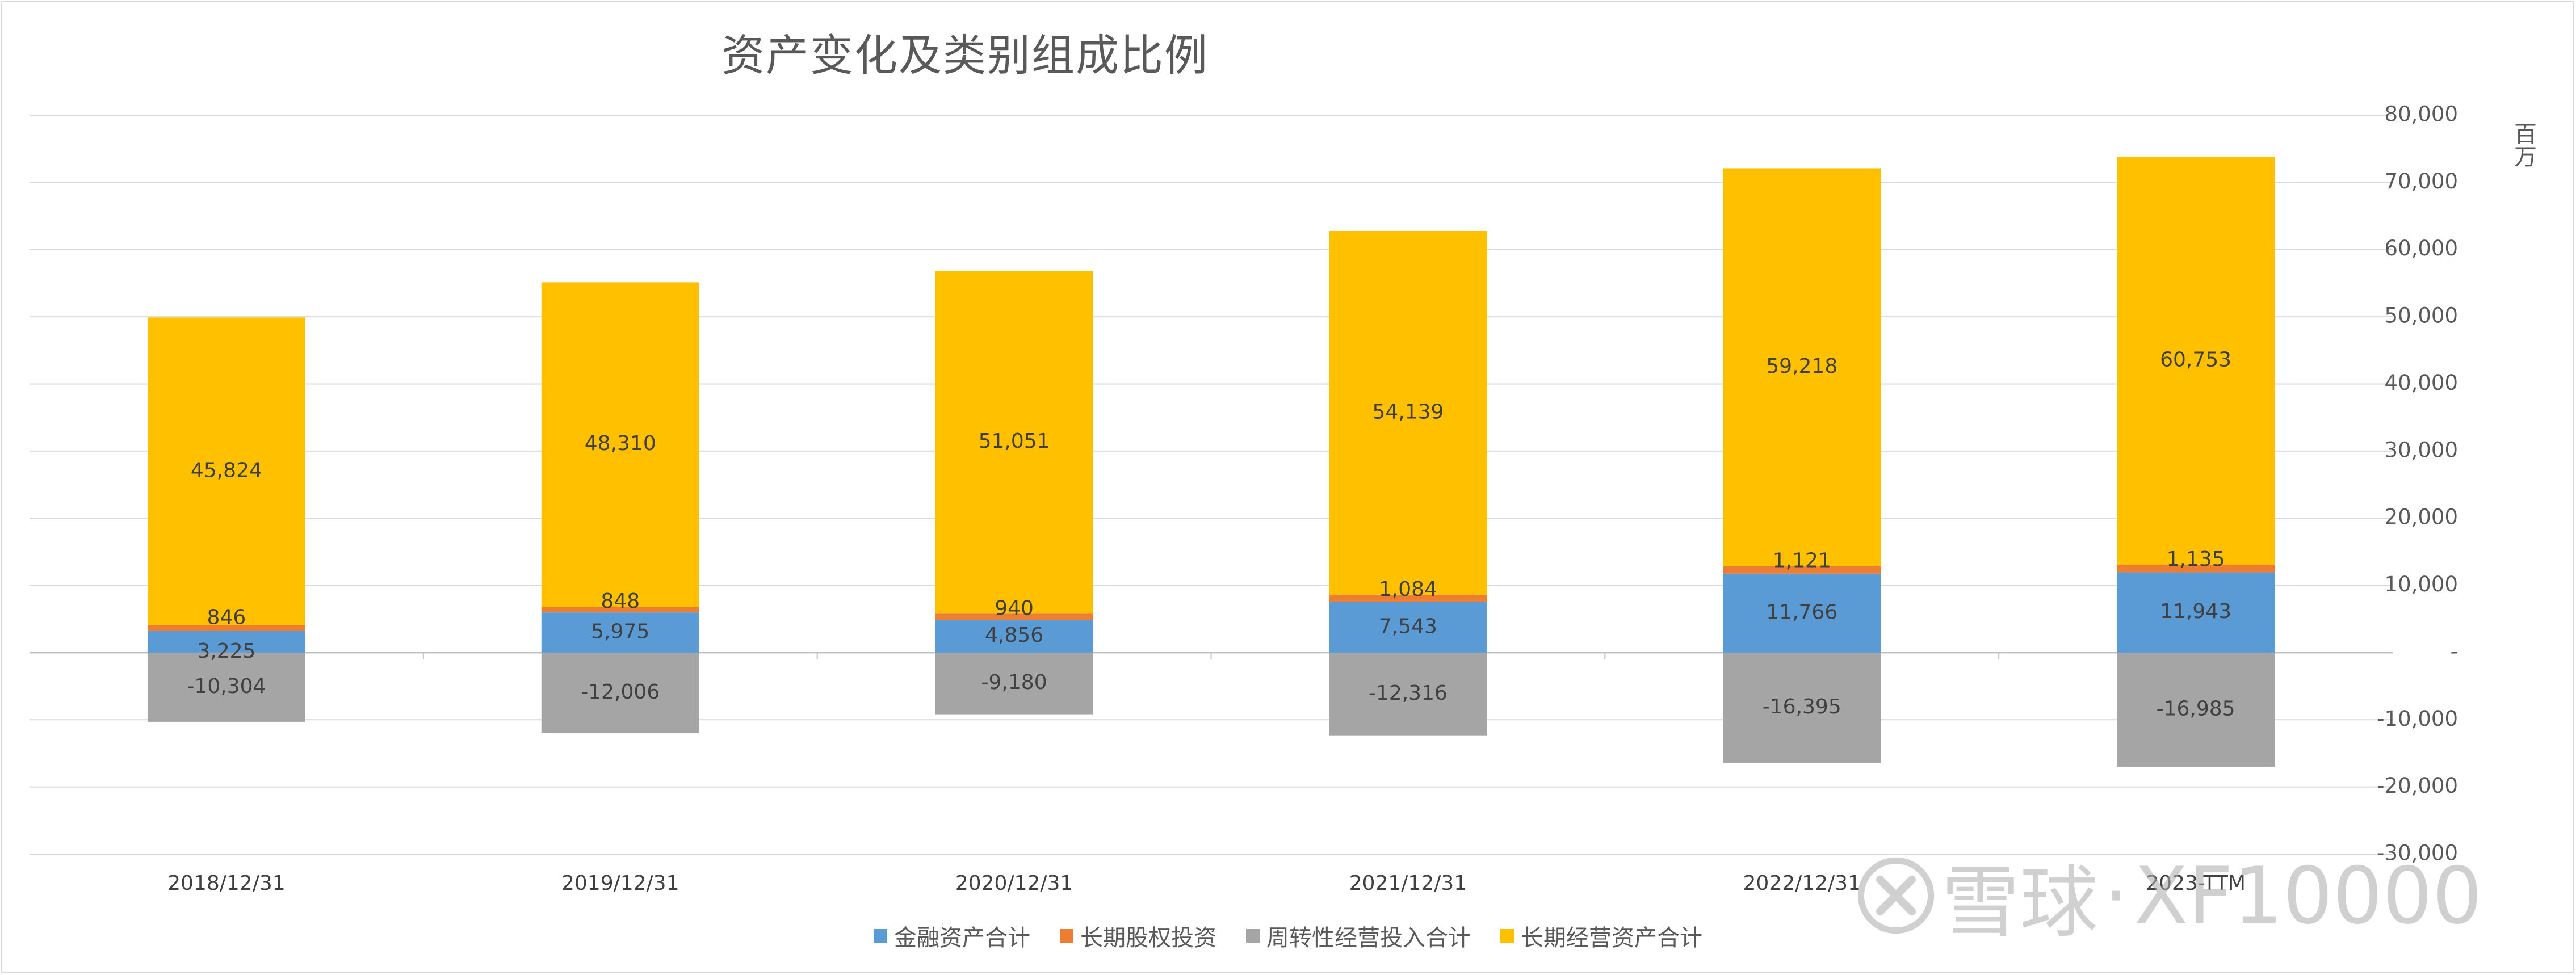 This screenshot has width=2576, height=975. I want to click on watermark-handle: XF10000, so click(2308, 896).